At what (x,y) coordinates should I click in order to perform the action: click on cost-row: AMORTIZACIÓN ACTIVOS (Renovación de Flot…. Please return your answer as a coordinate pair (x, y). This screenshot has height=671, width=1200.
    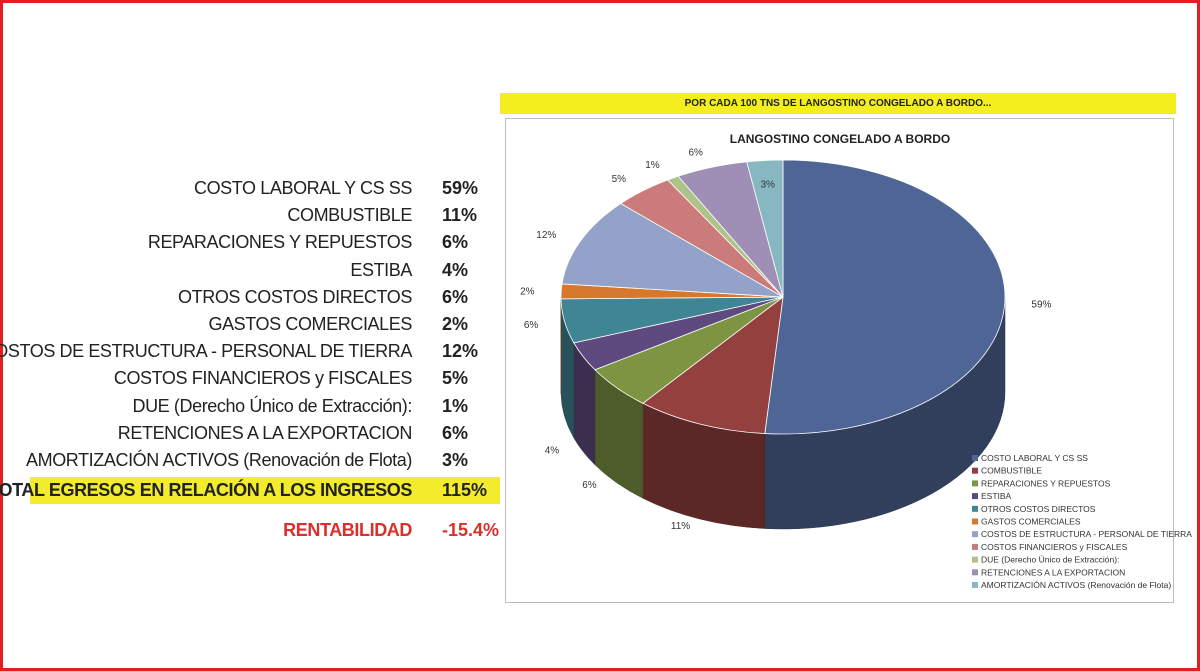
    Looking at the image, I should click on (250, 463).